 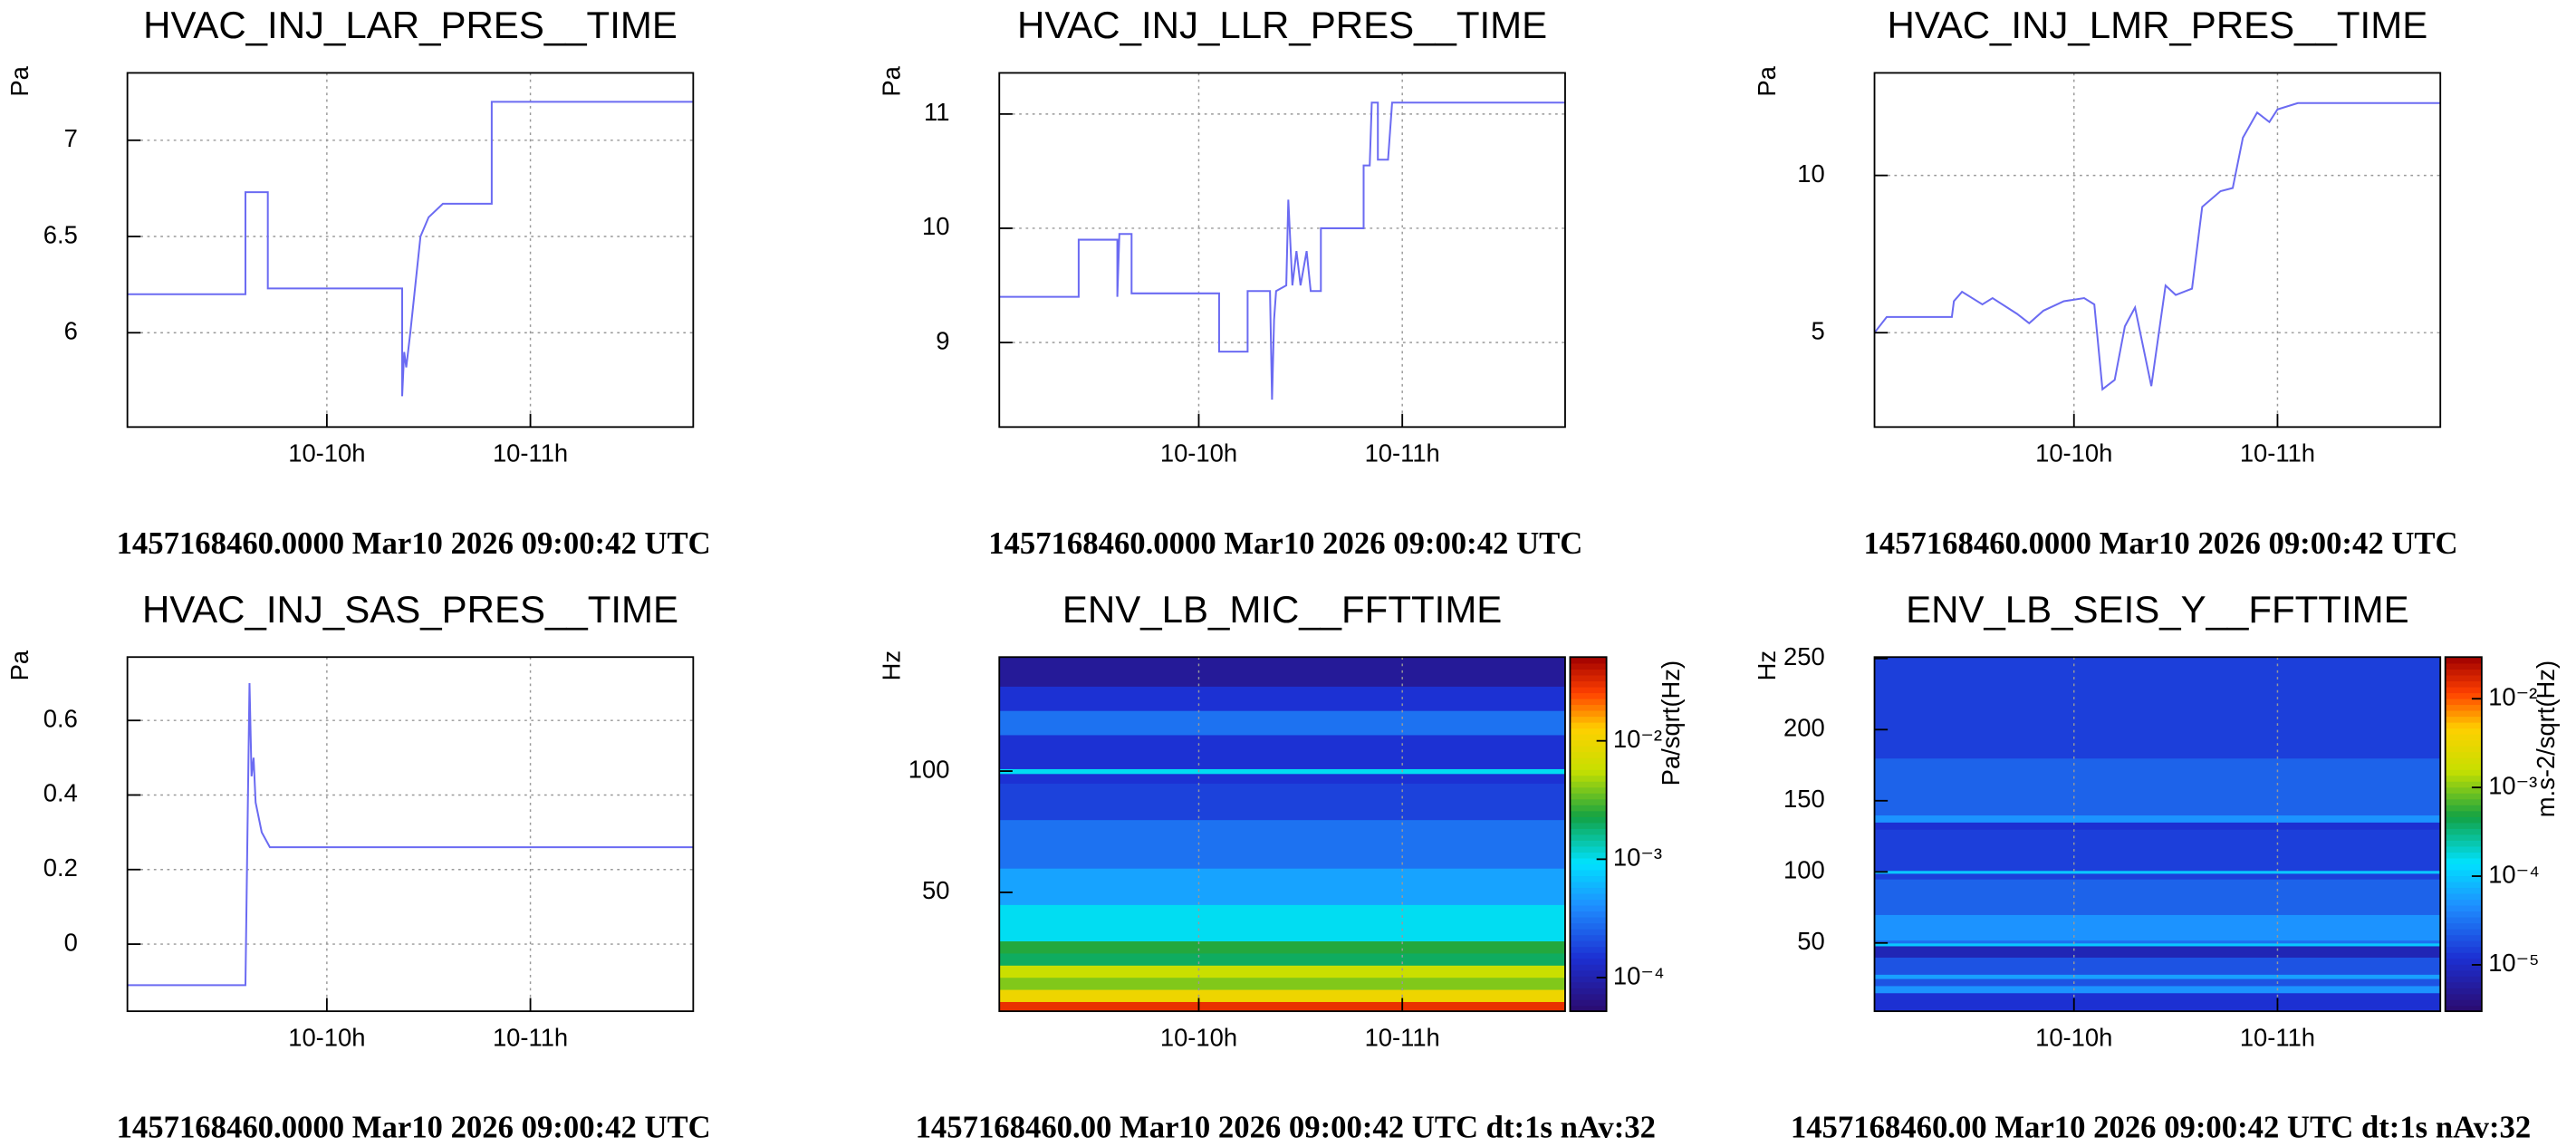 What do you see at coordinates (1282, 834) in the screenshot?
I see `plot-frame` at bounding box center [1282, 834].